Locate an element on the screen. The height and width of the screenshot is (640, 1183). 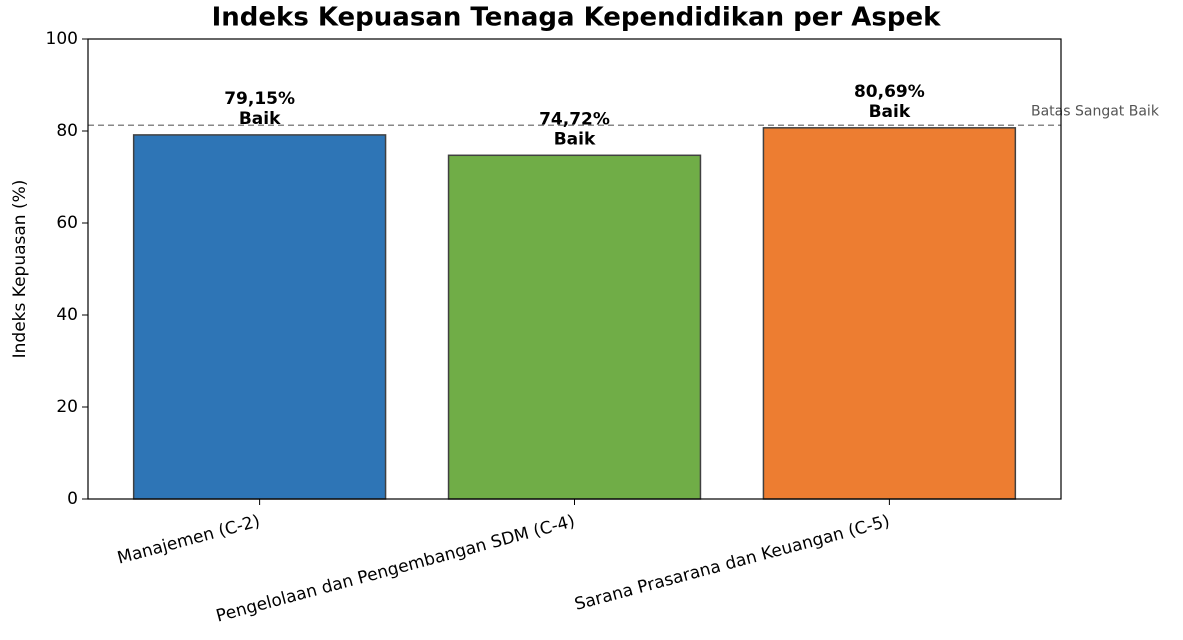
y-tick-label: 80 is located at coordinates (67, 131).